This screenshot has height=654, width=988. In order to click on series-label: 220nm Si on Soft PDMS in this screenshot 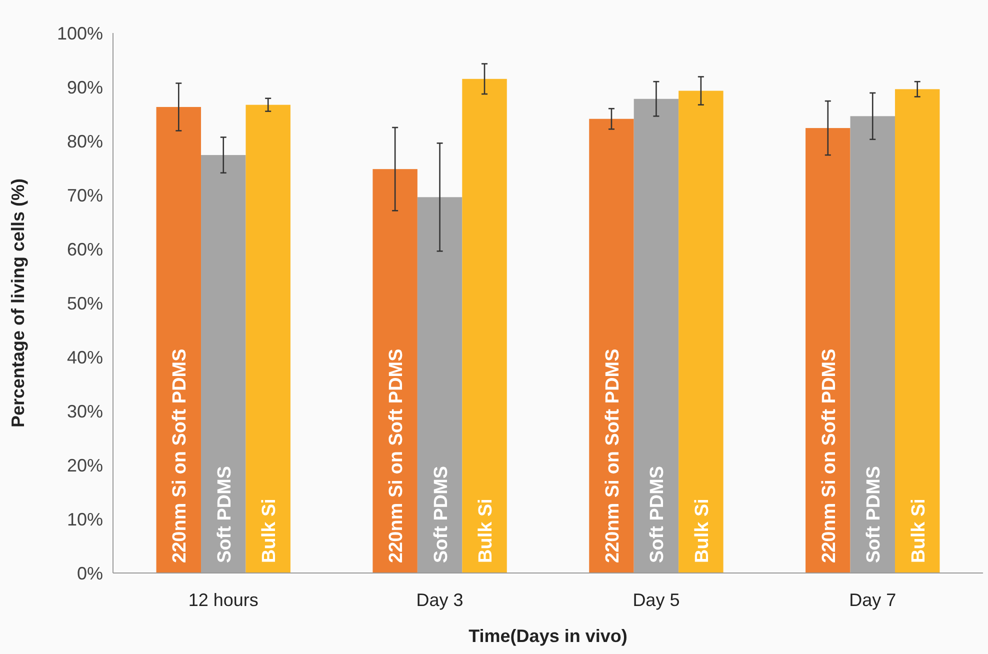, I will do `click(180, 455)`.